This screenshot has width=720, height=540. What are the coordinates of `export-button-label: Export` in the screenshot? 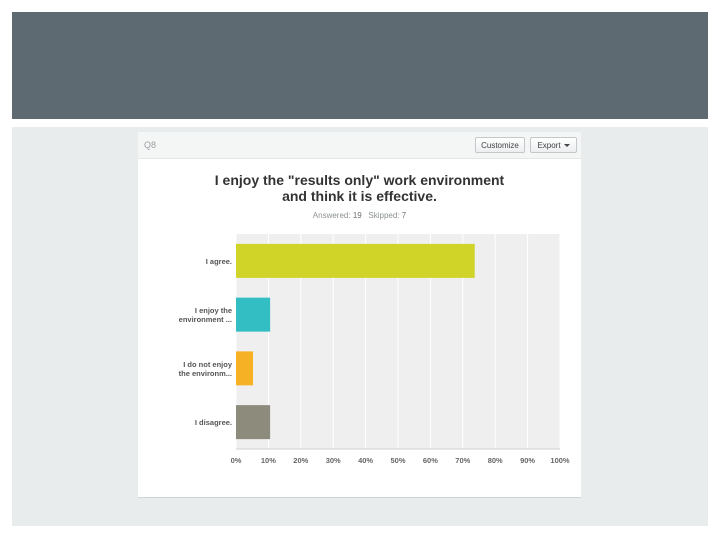 It's located at (549, 145).